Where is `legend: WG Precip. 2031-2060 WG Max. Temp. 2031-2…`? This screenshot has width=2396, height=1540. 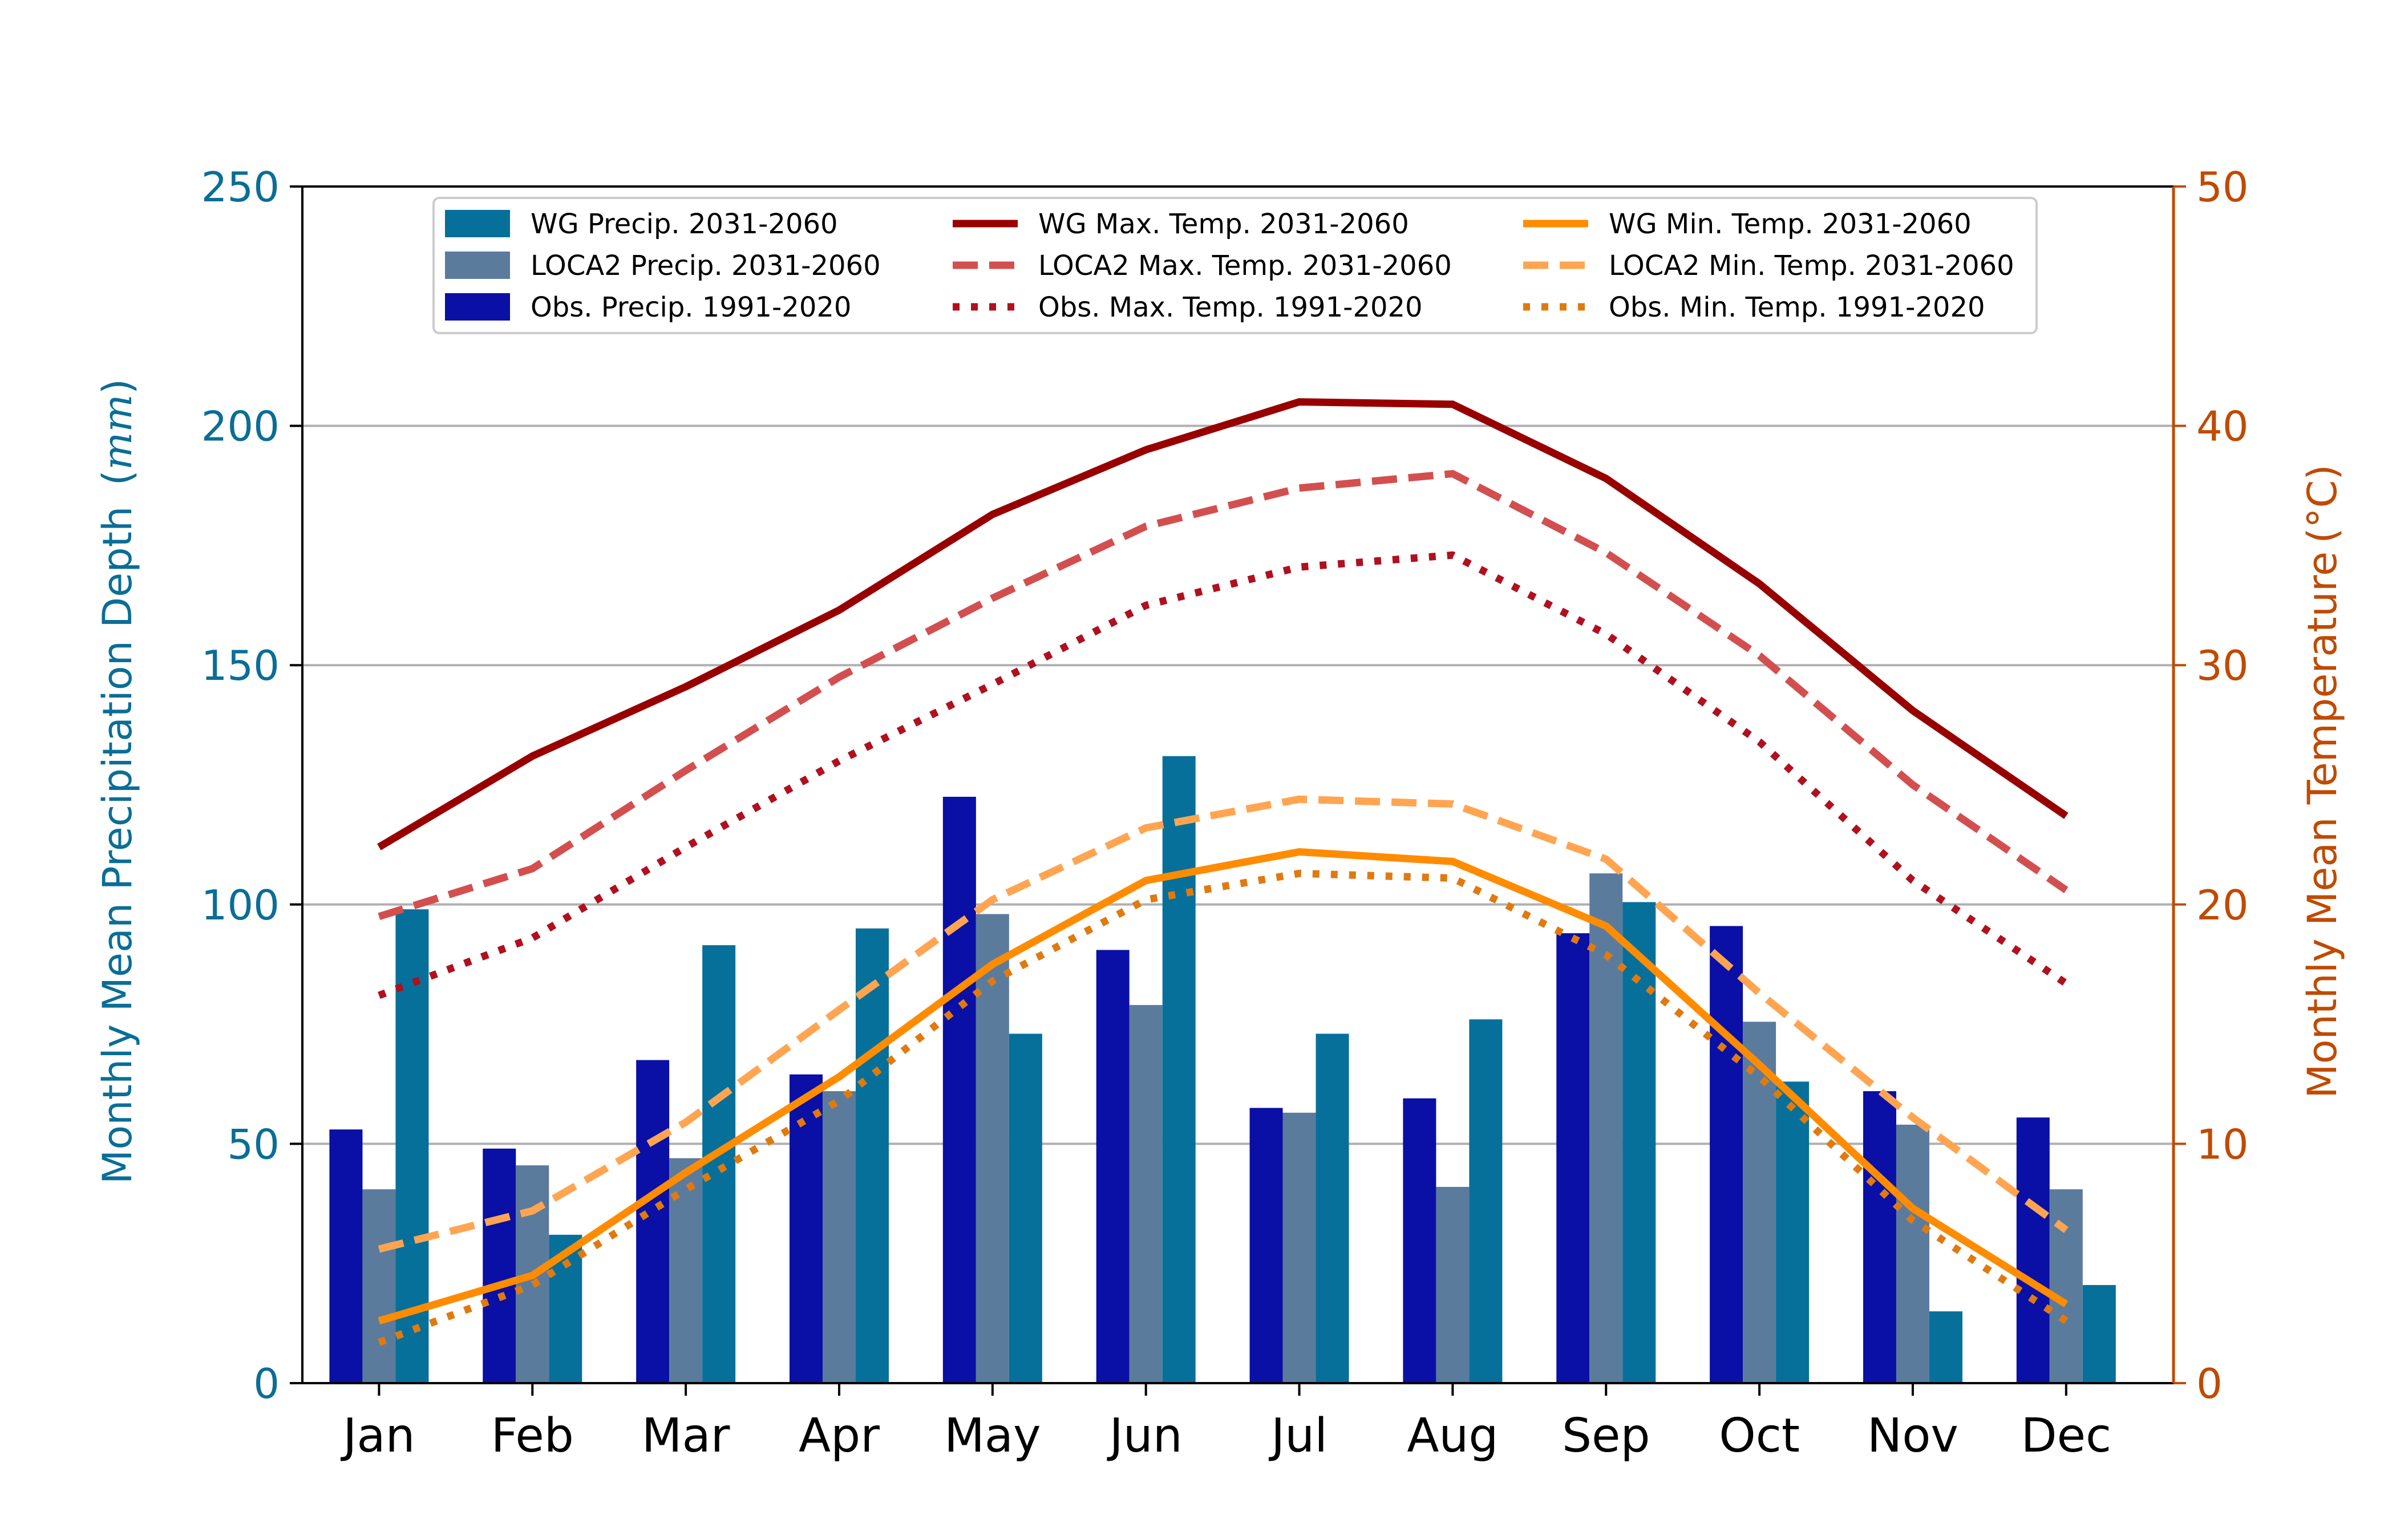
legend: WG Precip. 2031-2060 WG Max. Temp. 2031-2… is located at coordinates (1235, 265).